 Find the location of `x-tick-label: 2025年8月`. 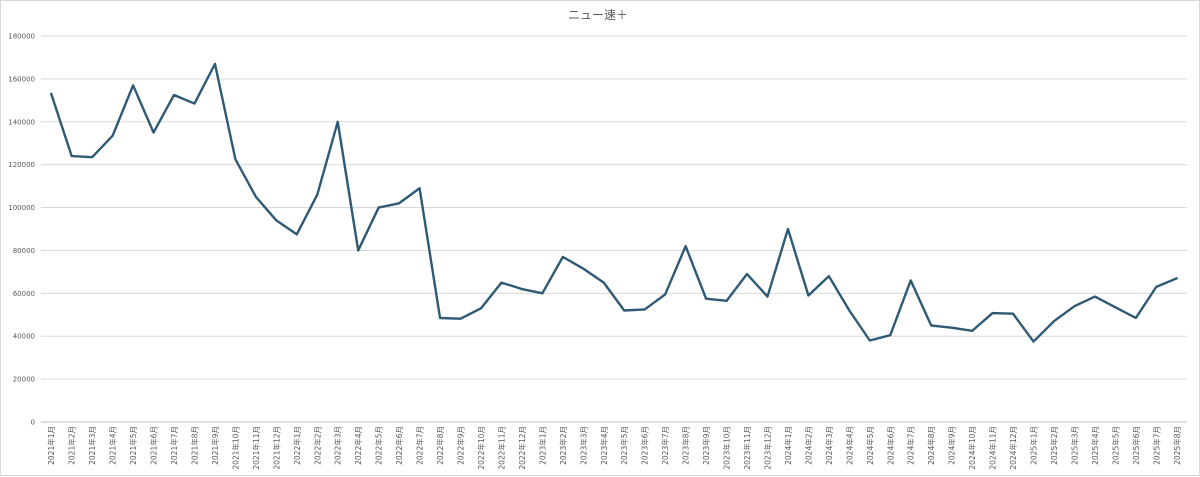

x-tick-label: 2025年8月 is located at coordinates (1177, 445).